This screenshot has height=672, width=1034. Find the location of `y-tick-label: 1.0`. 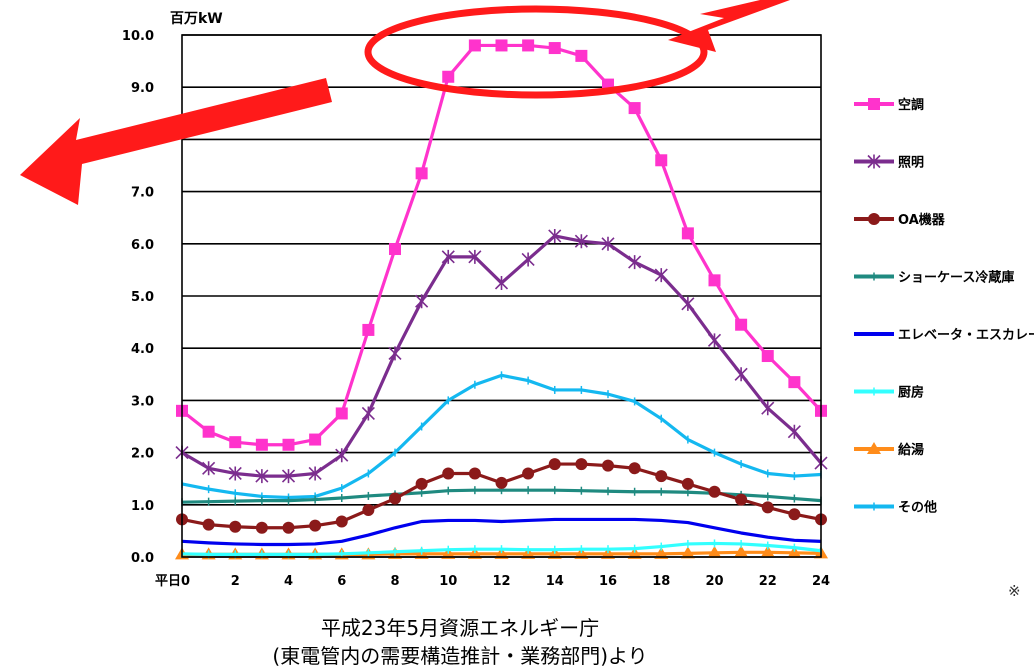

y-tick-label: 1.0 is located at coordinates (142, 506).